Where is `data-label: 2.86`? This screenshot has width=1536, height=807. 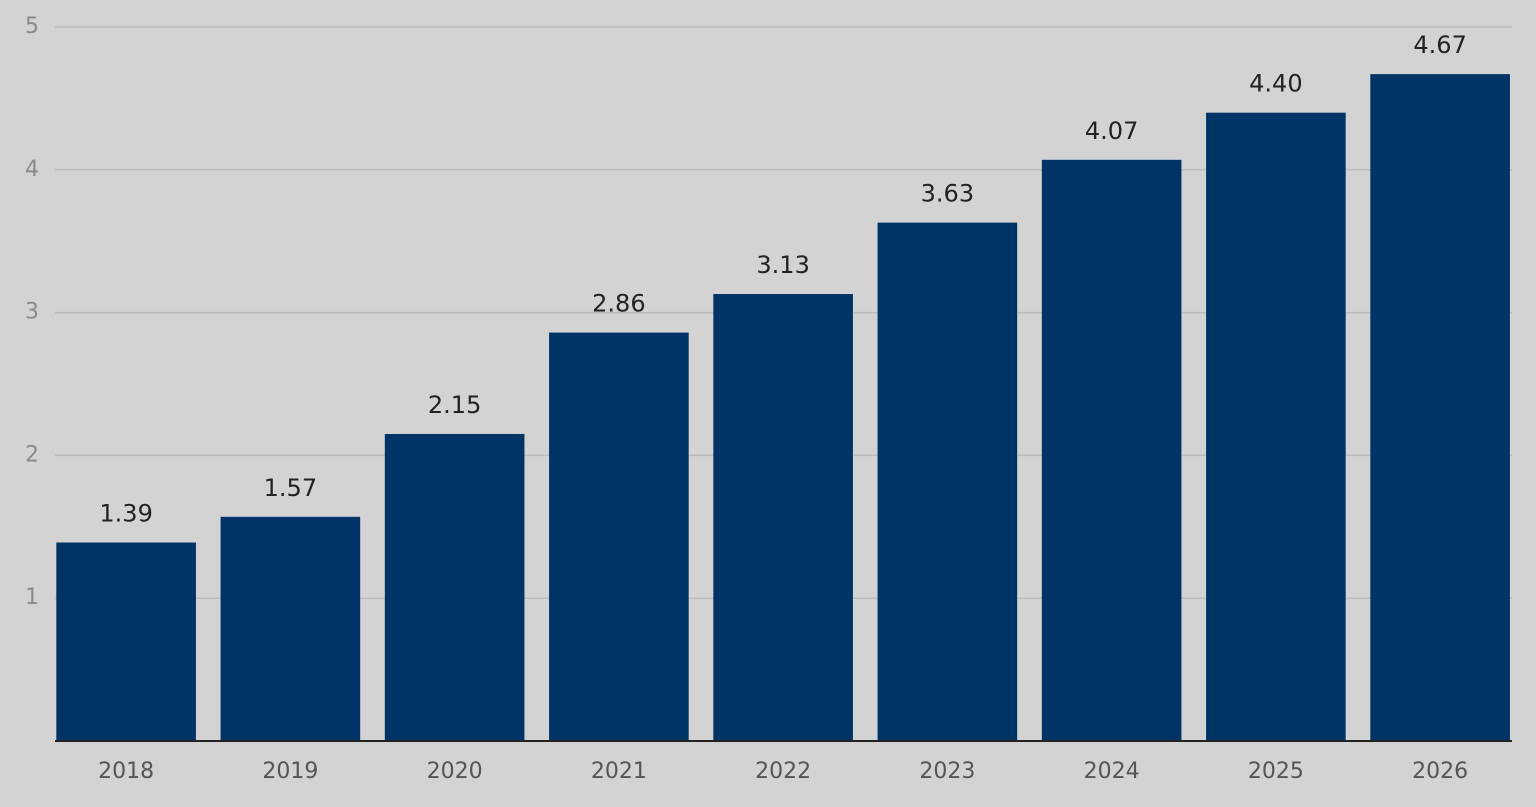
data-label: 2.86 is located at coordinates (618, 304).